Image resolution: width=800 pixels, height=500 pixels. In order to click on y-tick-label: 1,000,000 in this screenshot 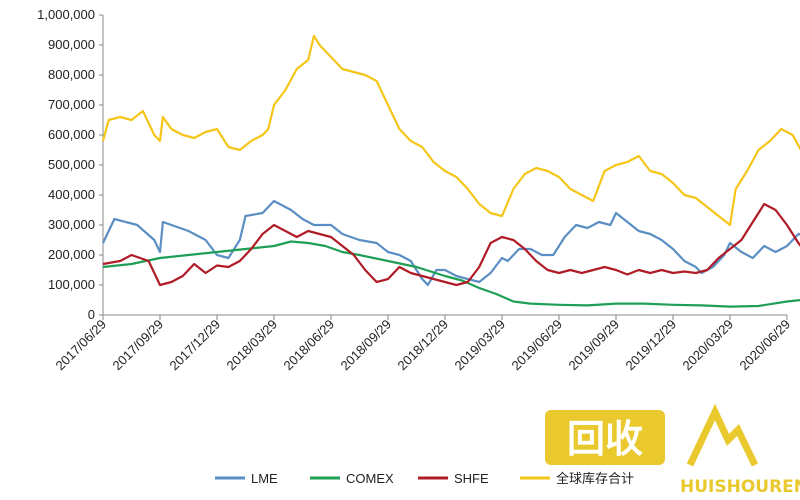, I will do `click(66, 14)`.